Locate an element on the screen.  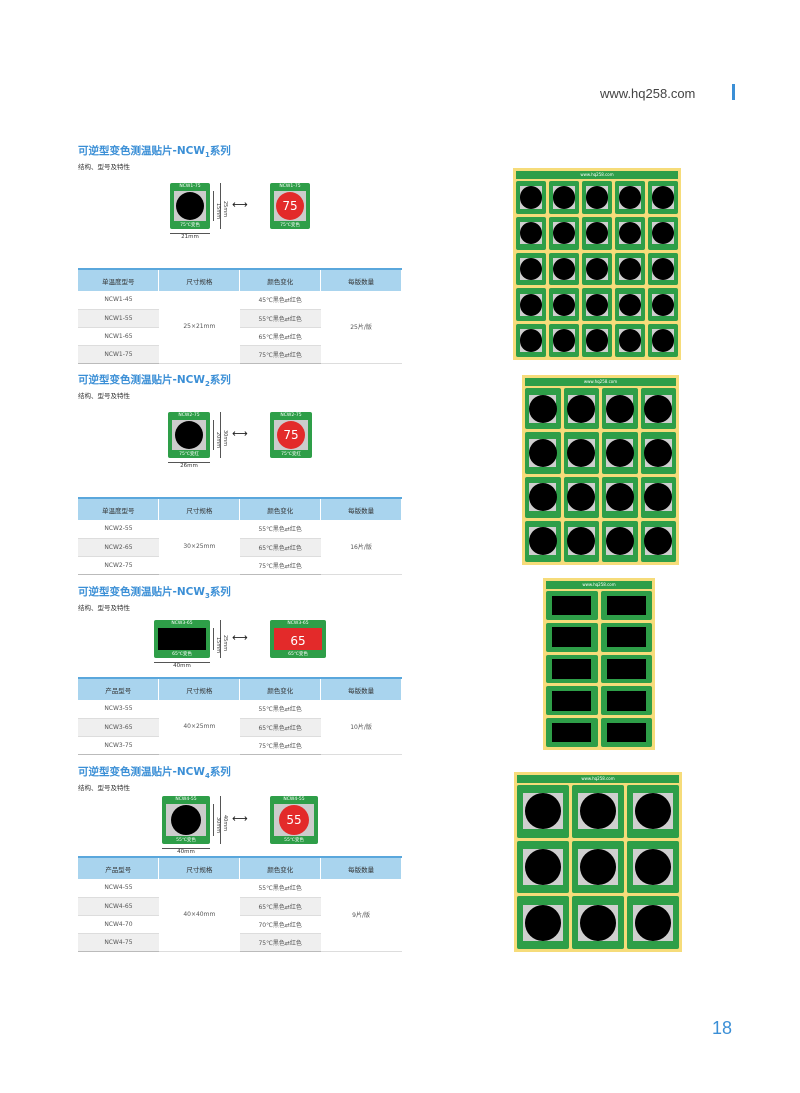
model-cell: NCW4-65 is located at coordinates (118, 906).